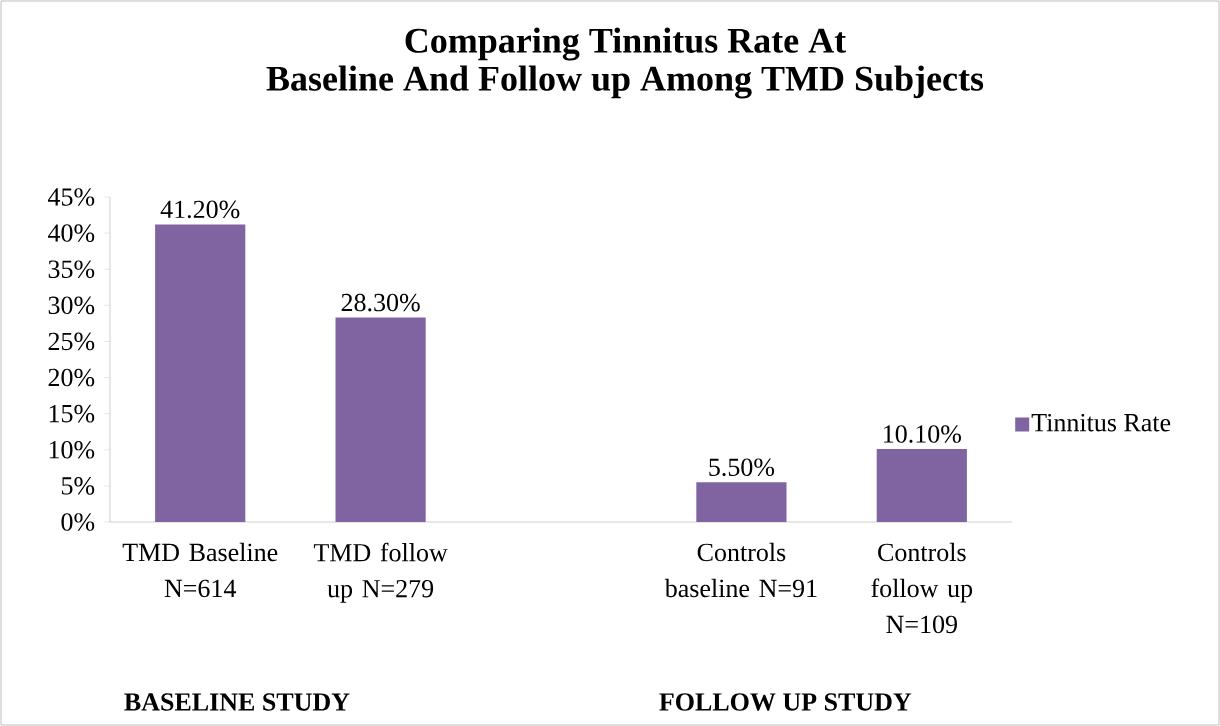  What do you see at coordinates (237, 702) in the screenshot?
I see `text: BASELINE STUDY` at bounding box center [237, 702].